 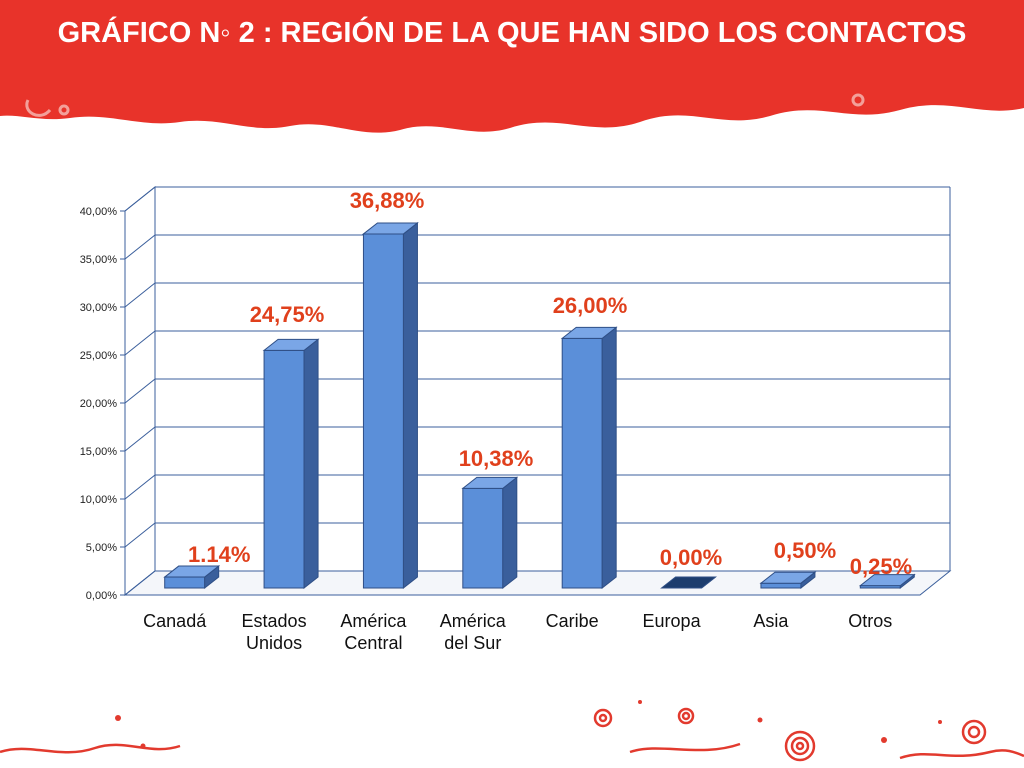 What do you see at coordinates (287, 314) in the screenshot?
I see `data-label: 24,75%` at bounding box center [287, 314].